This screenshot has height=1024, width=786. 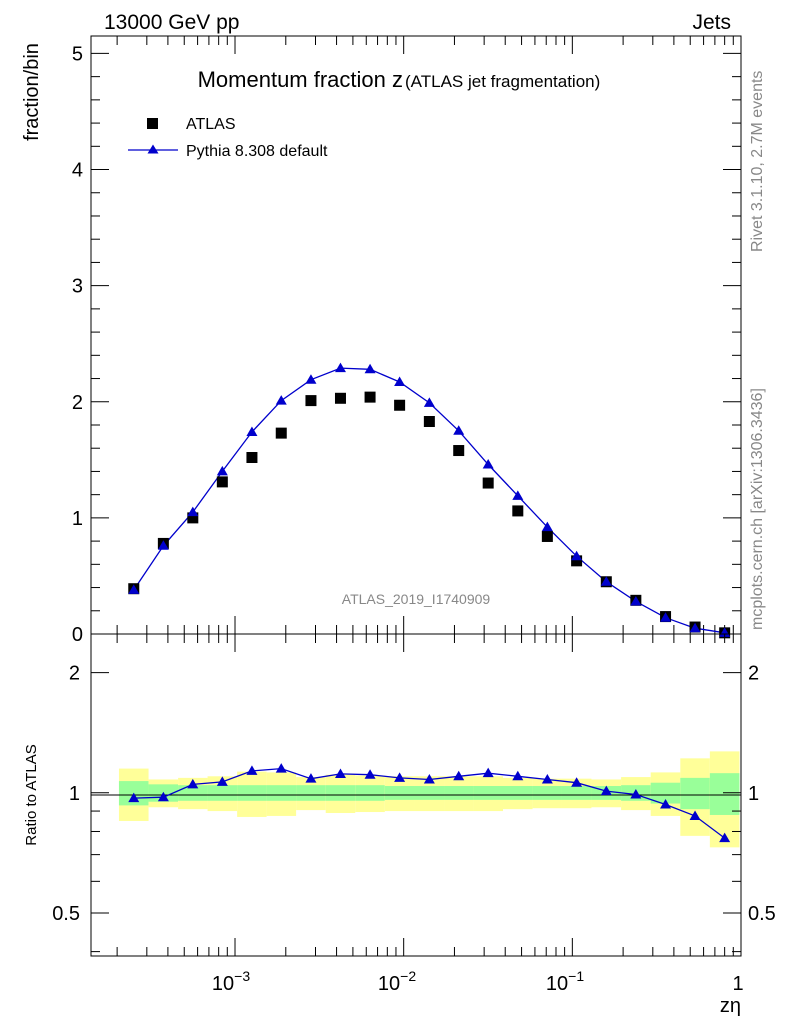 I want to click on y-tick-label: 2, so click(x=77, y=403).